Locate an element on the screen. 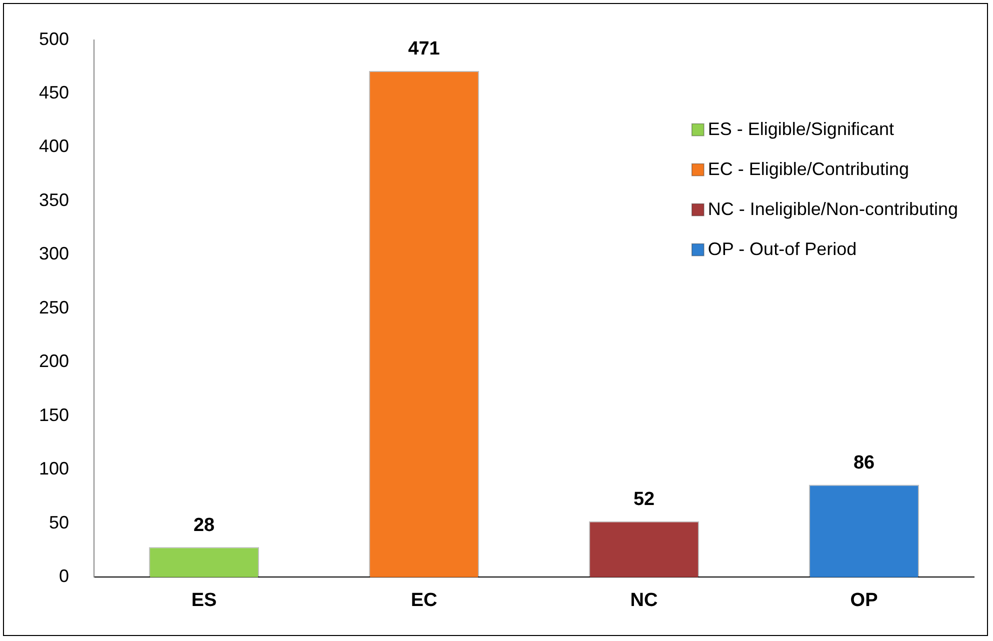 The height and width of the screenshot is (641, 993). x-tick-label: EC is located at coordinates (424, 600).